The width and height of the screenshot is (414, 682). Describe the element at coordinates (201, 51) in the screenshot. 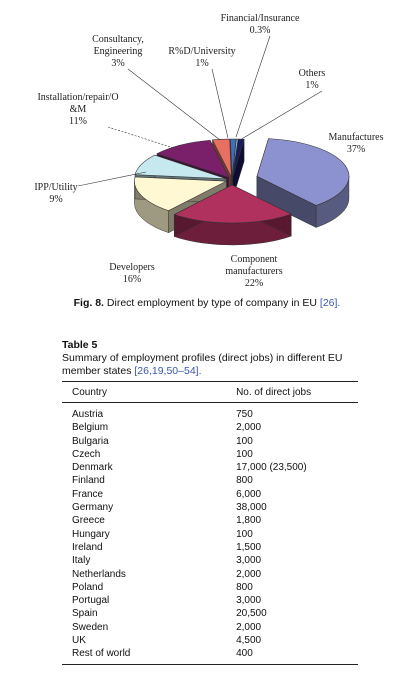

I see `pie-label-line: R%D/University` at that location.